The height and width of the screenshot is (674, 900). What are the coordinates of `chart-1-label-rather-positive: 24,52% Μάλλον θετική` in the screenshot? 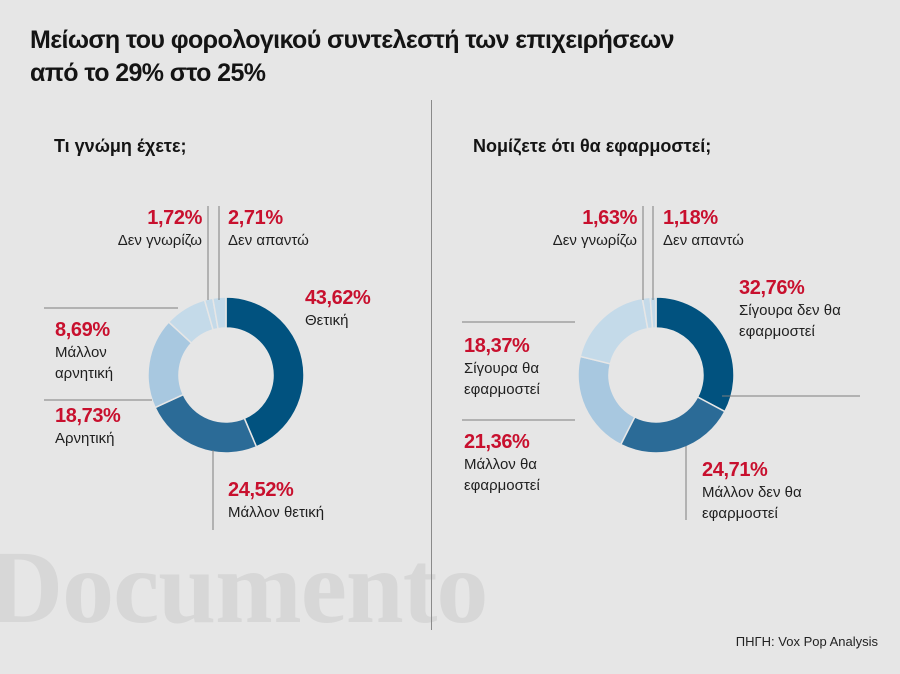 It's located at (298, 500).